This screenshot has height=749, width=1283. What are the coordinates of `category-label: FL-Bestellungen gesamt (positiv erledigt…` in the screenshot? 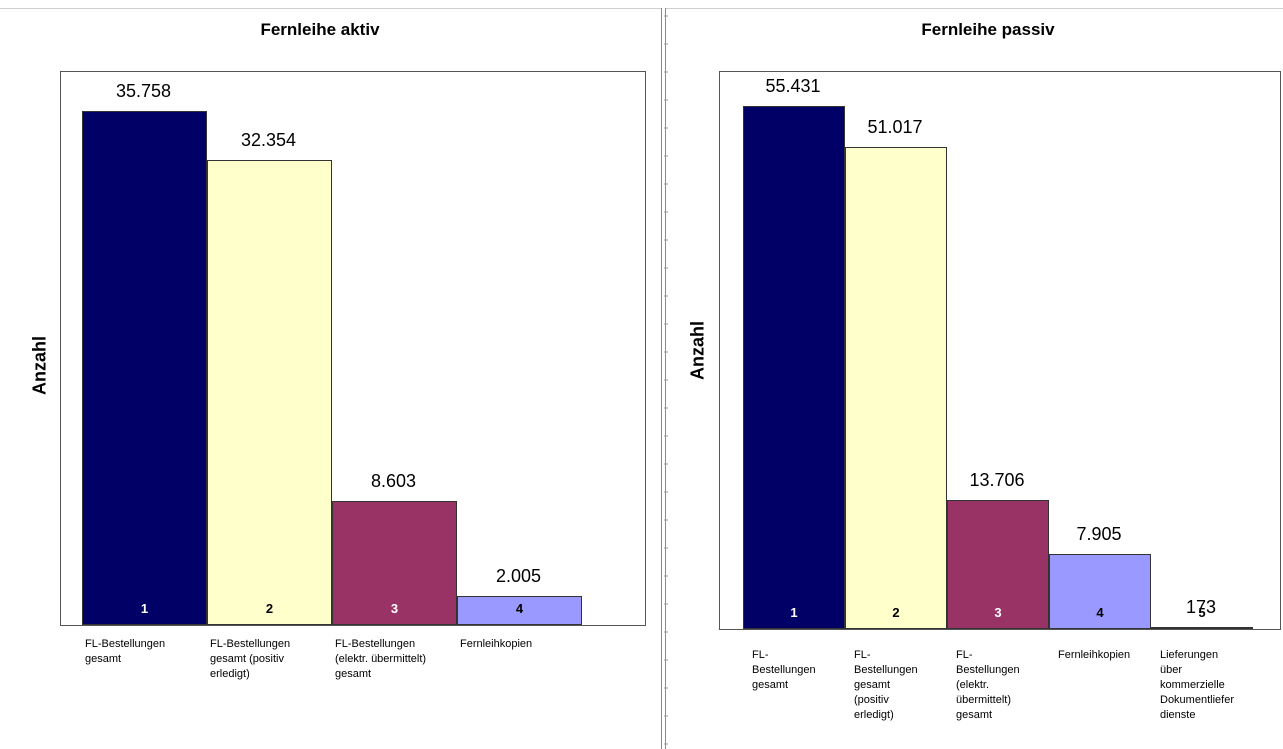 It's located at (250, 659).